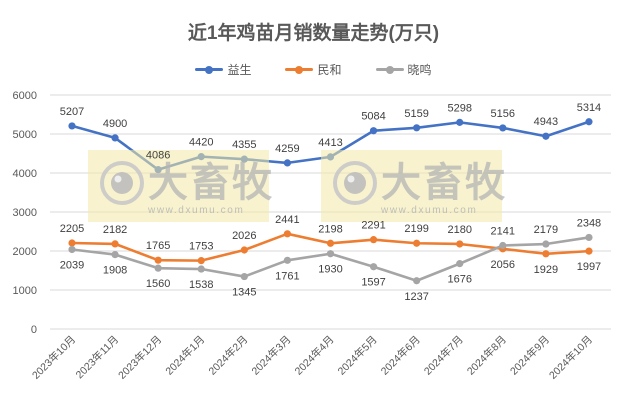 The width and height of the screenshot is (627, 403). Describe the element at coordinates (25, 96) in the screenshot. I see `y-tick-label: 6000` at that location.